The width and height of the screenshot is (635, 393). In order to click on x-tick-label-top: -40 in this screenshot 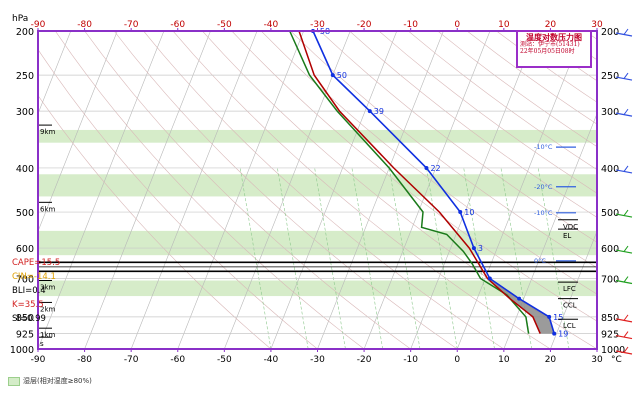, I will do `click(271, 25)`.